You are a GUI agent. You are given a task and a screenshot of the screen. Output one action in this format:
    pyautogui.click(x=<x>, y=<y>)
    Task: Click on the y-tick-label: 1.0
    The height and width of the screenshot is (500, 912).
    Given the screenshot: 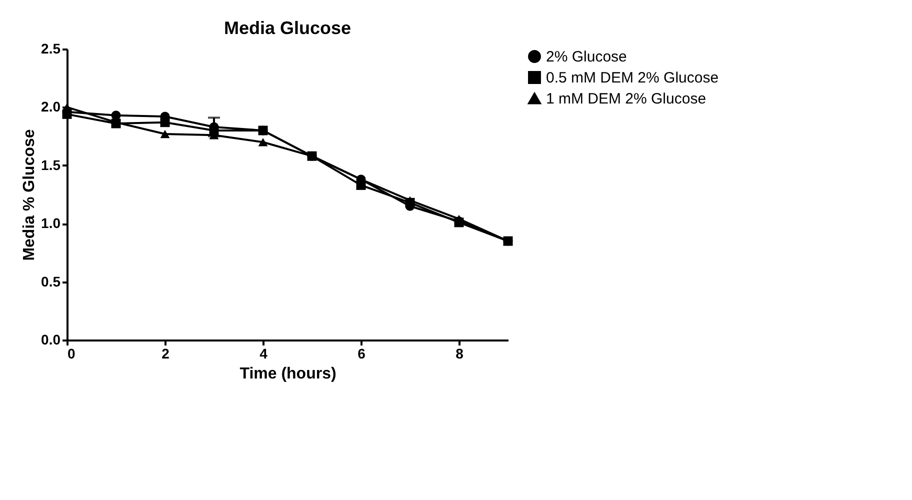 What is the action you would take?
    pyautogui.click(x=51, y=223)
    